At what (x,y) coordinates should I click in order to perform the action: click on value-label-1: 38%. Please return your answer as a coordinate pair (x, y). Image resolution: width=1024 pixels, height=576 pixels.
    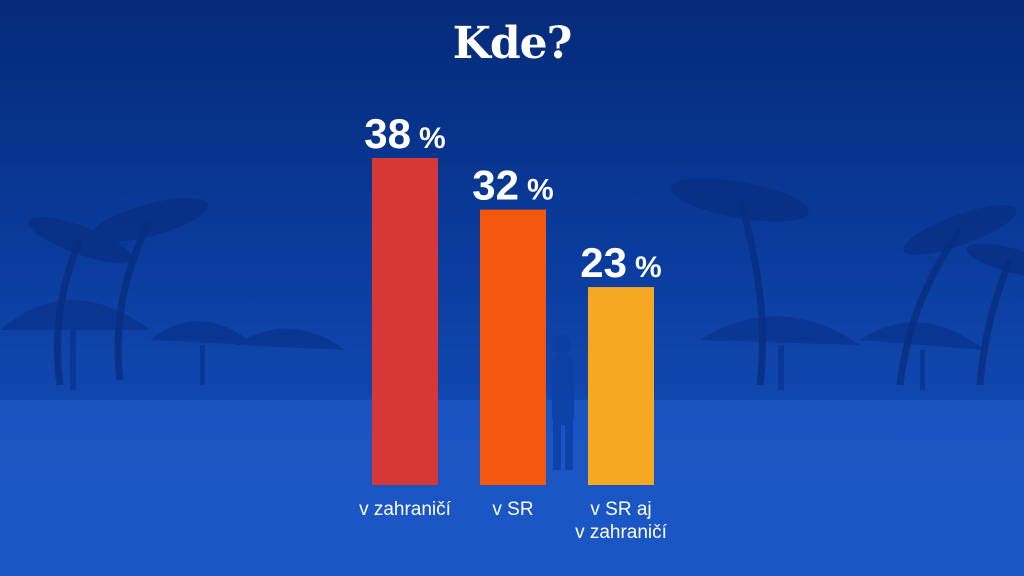
    Looking at the image, I should click on (404, 133).